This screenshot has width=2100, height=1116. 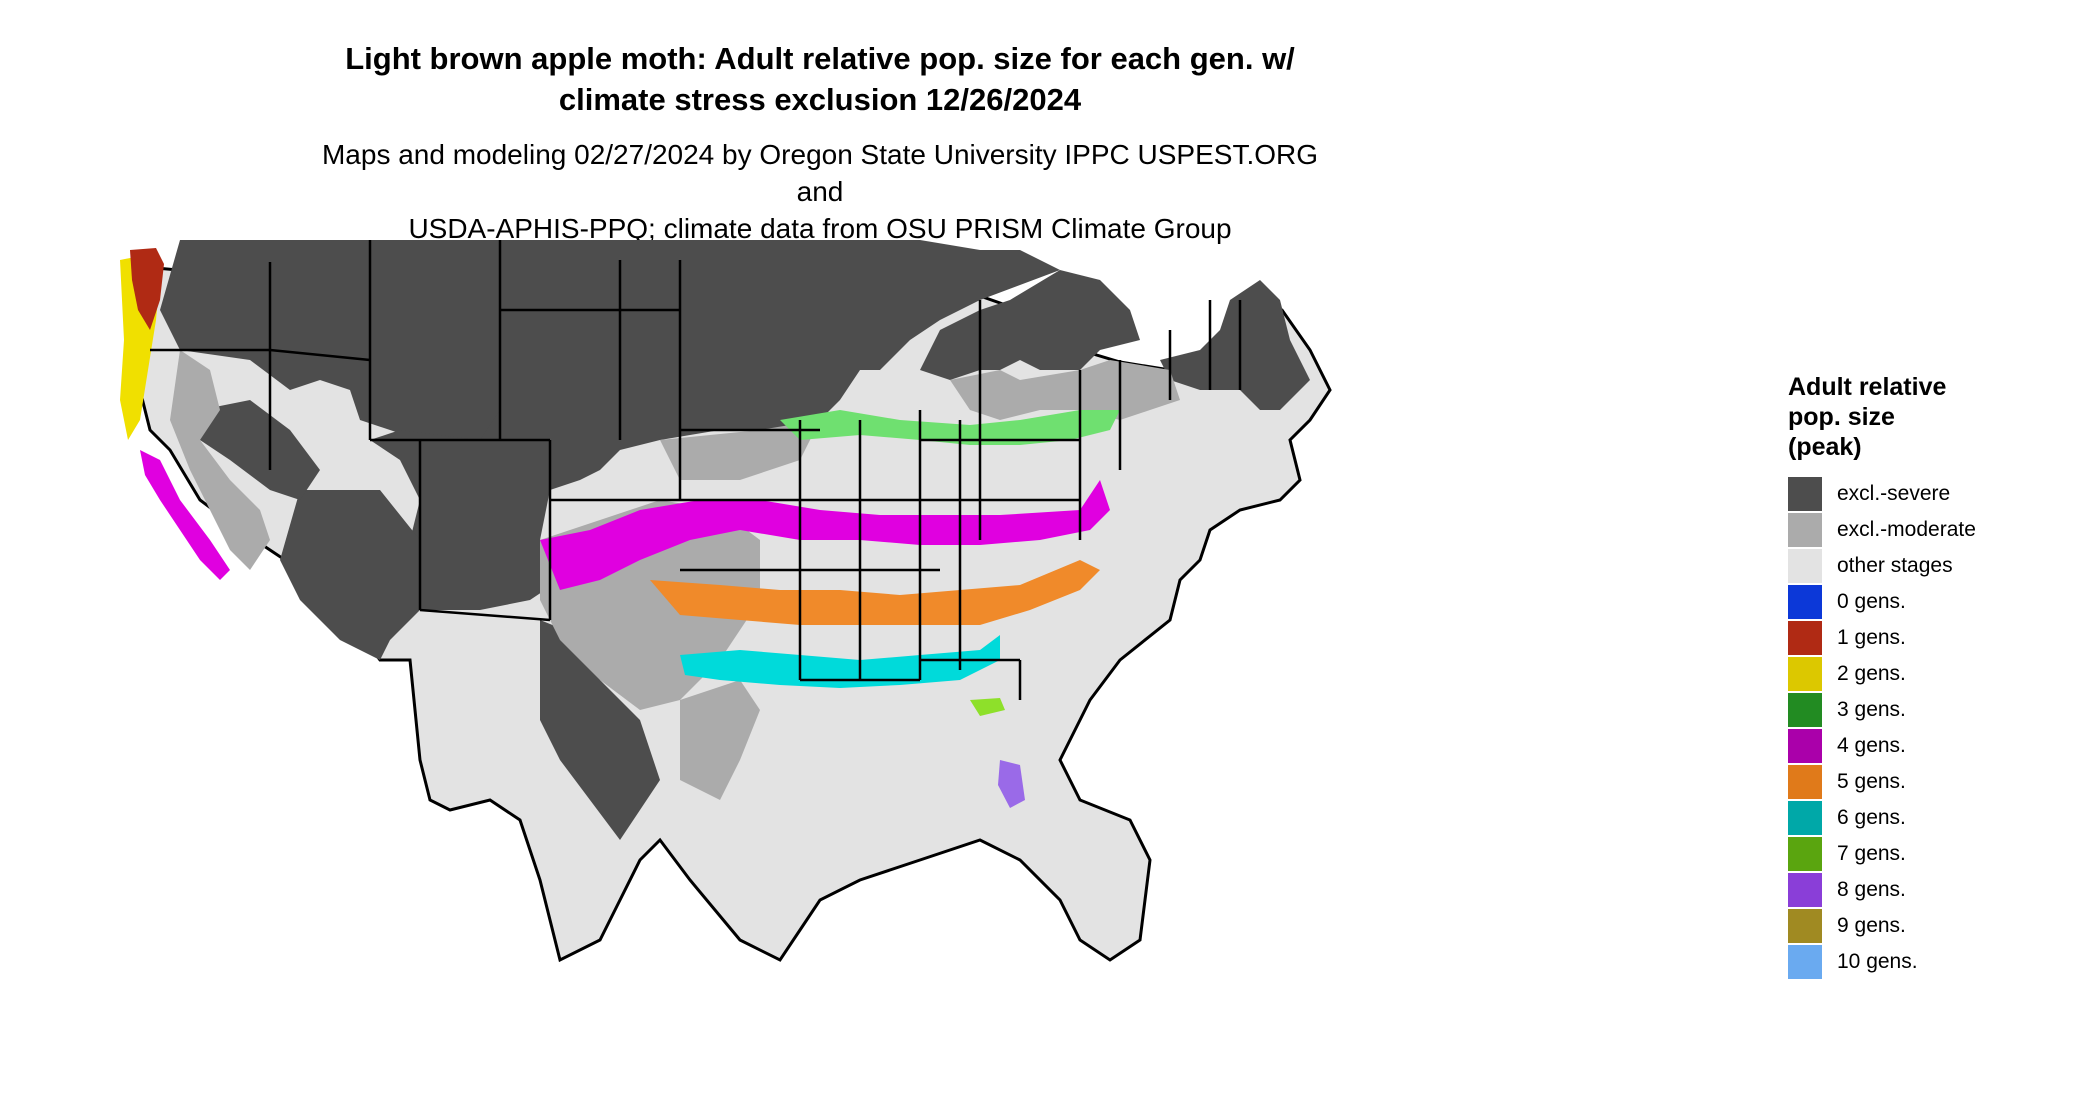 What do you see at coordinates (1933, 926) in the screenshot?
I see `legend-item: 9 gens.` at bounding box center [1933, 926].